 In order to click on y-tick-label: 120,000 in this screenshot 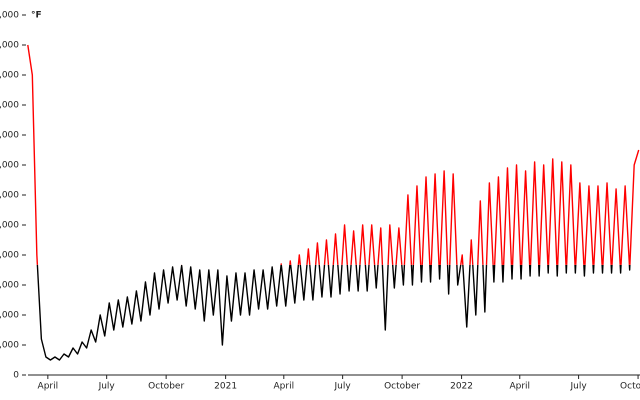, I will do `click(9, 16)`.